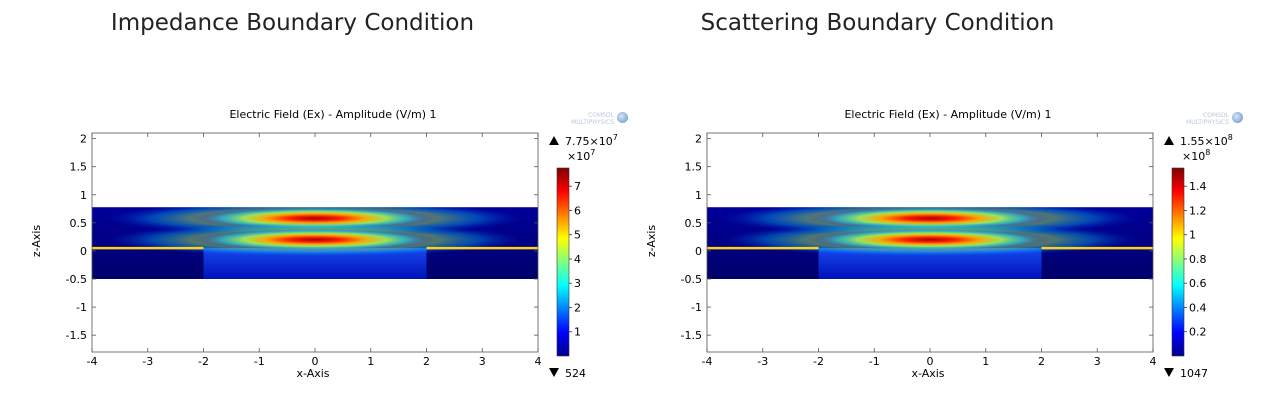 The width and height of the screenshot is (1270, 419). What do you see at coordinates (1206, 140) in the screenshot?
I see `colorbar-max-label: 1.55×10⁸` at bounding box center [1206, 140].